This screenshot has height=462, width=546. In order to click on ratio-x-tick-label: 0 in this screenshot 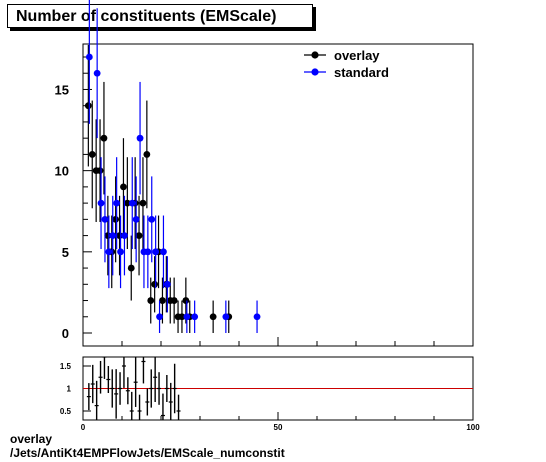, I will do `click(83, 427)`.